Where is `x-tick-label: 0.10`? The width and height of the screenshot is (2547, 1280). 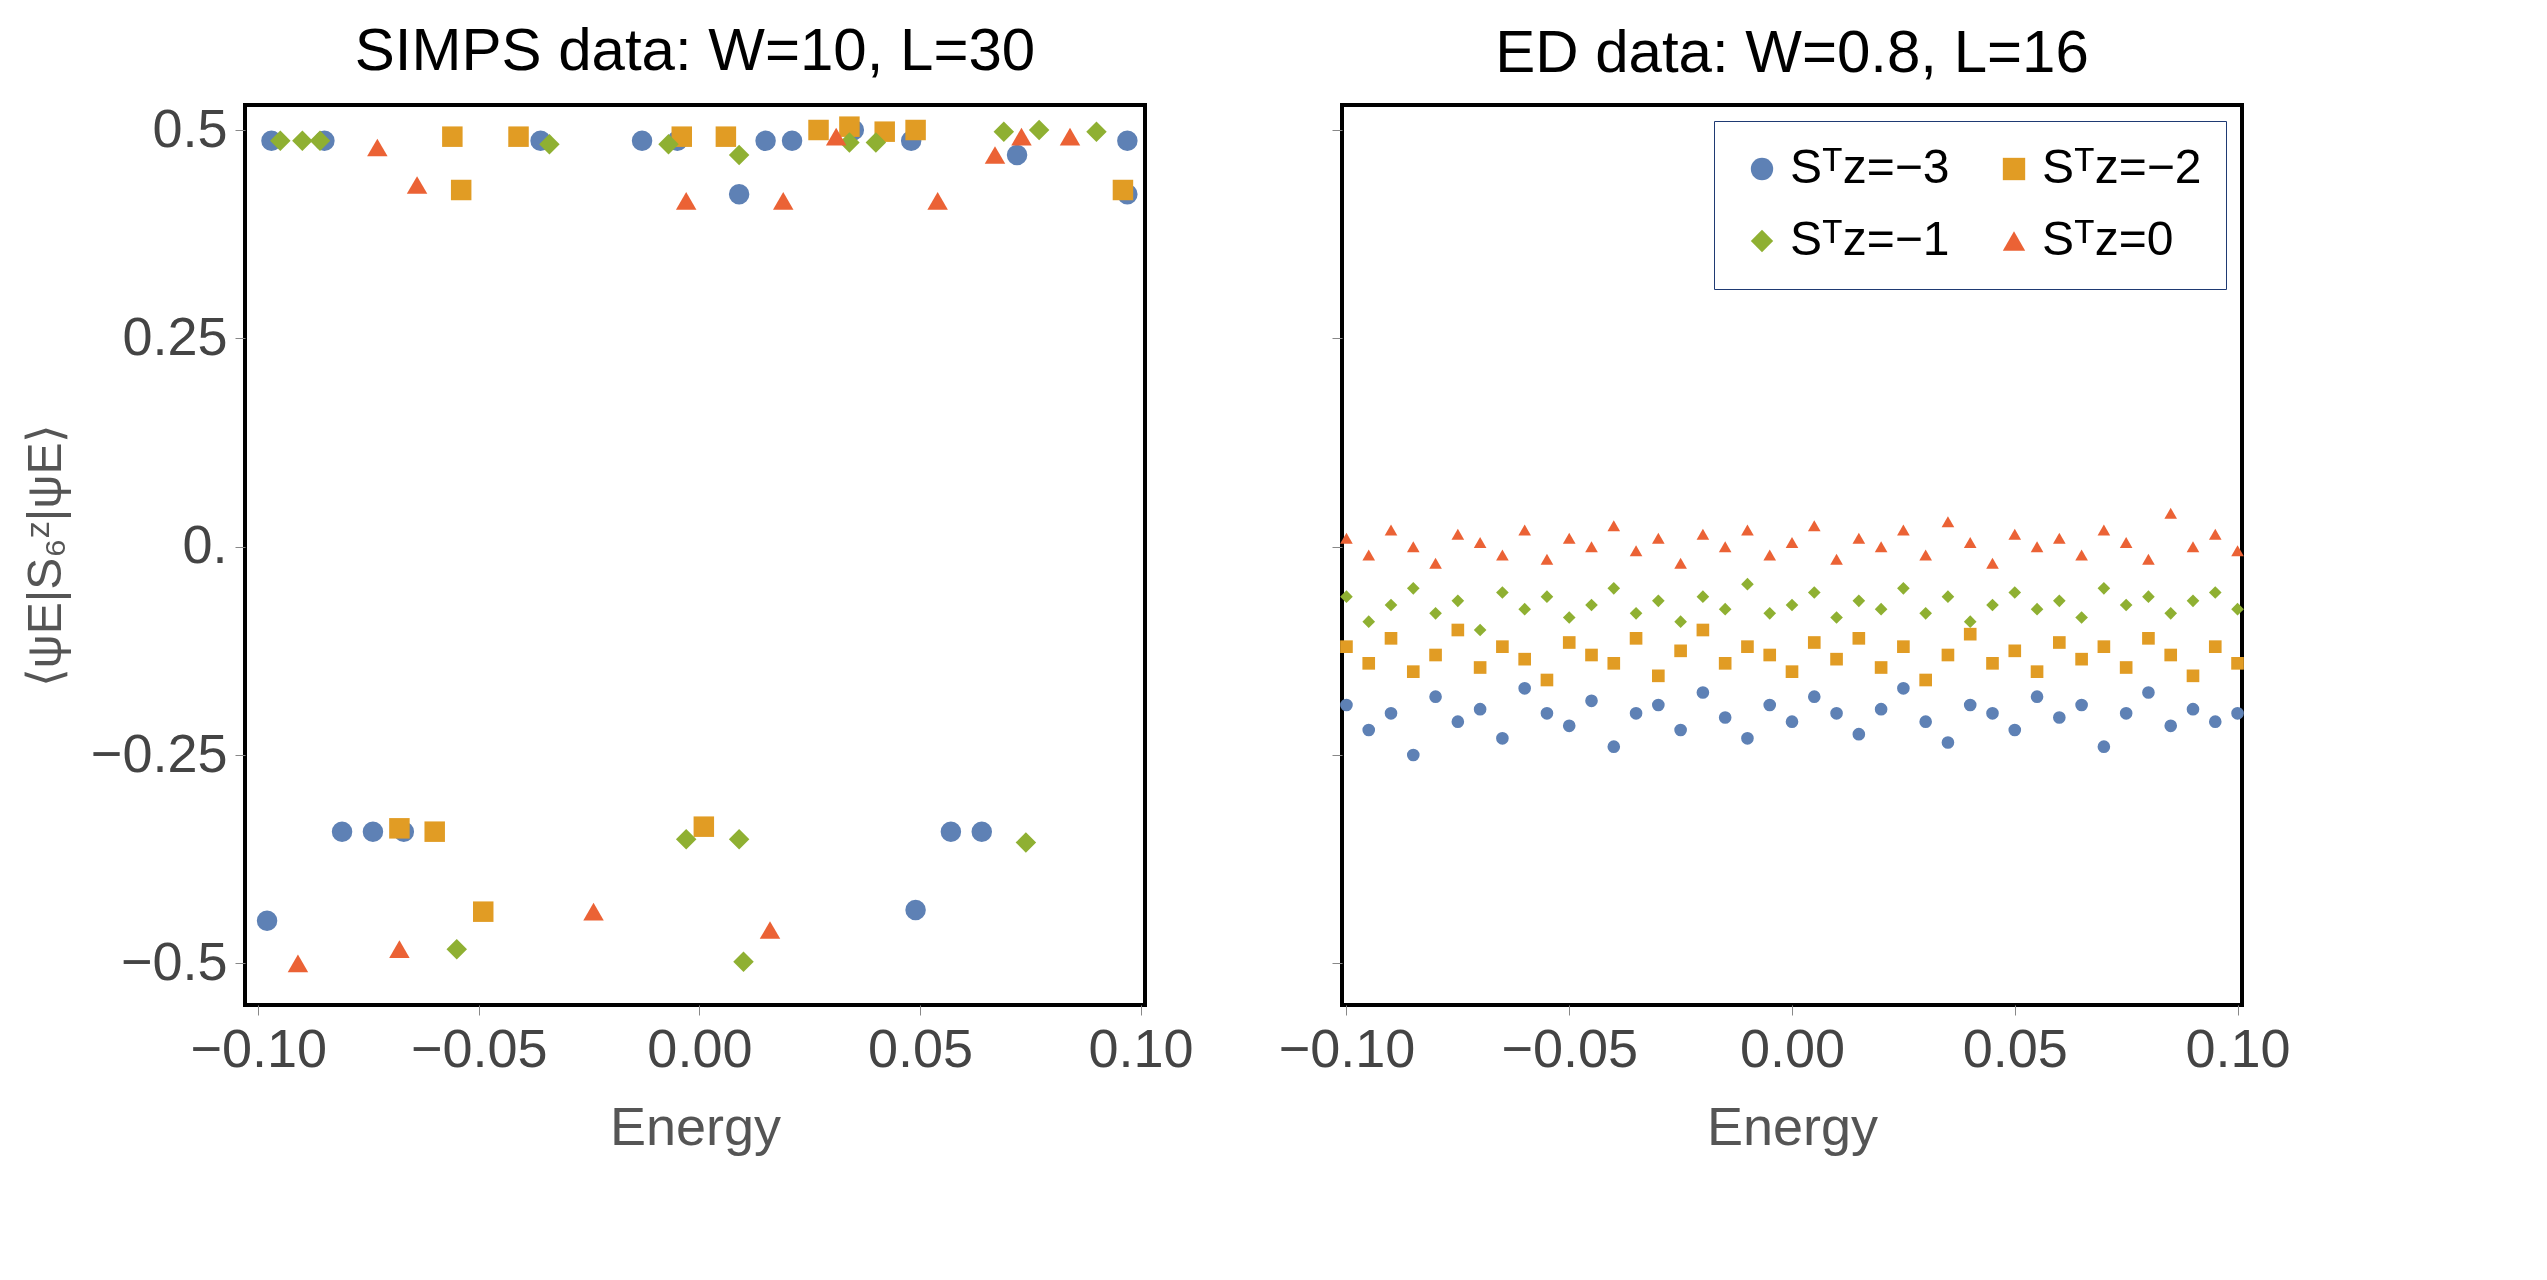
x-tick-label: 0.10 is located at coordinates (1141, 1047).